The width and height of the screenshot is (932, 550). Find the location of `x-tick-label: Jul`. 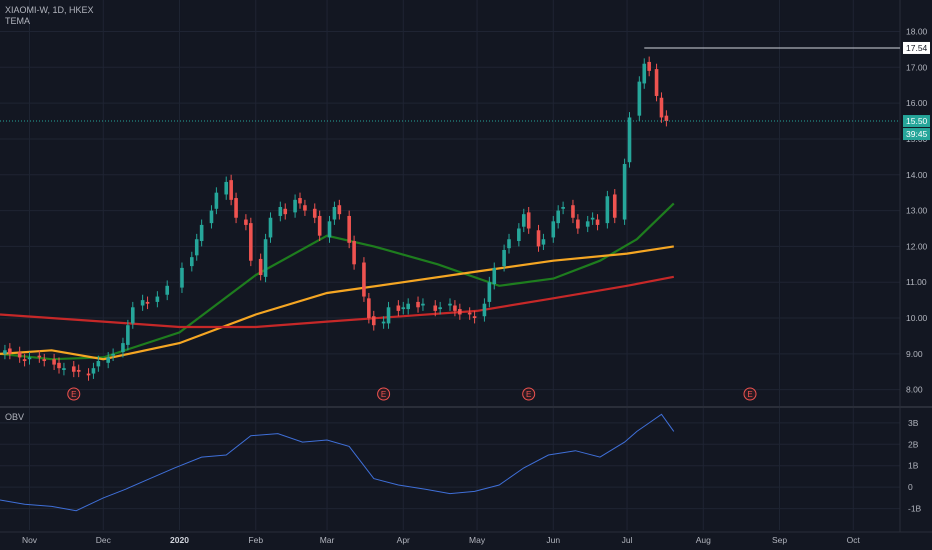

x-tick-label: Jul is located at coordinates (627, 540).